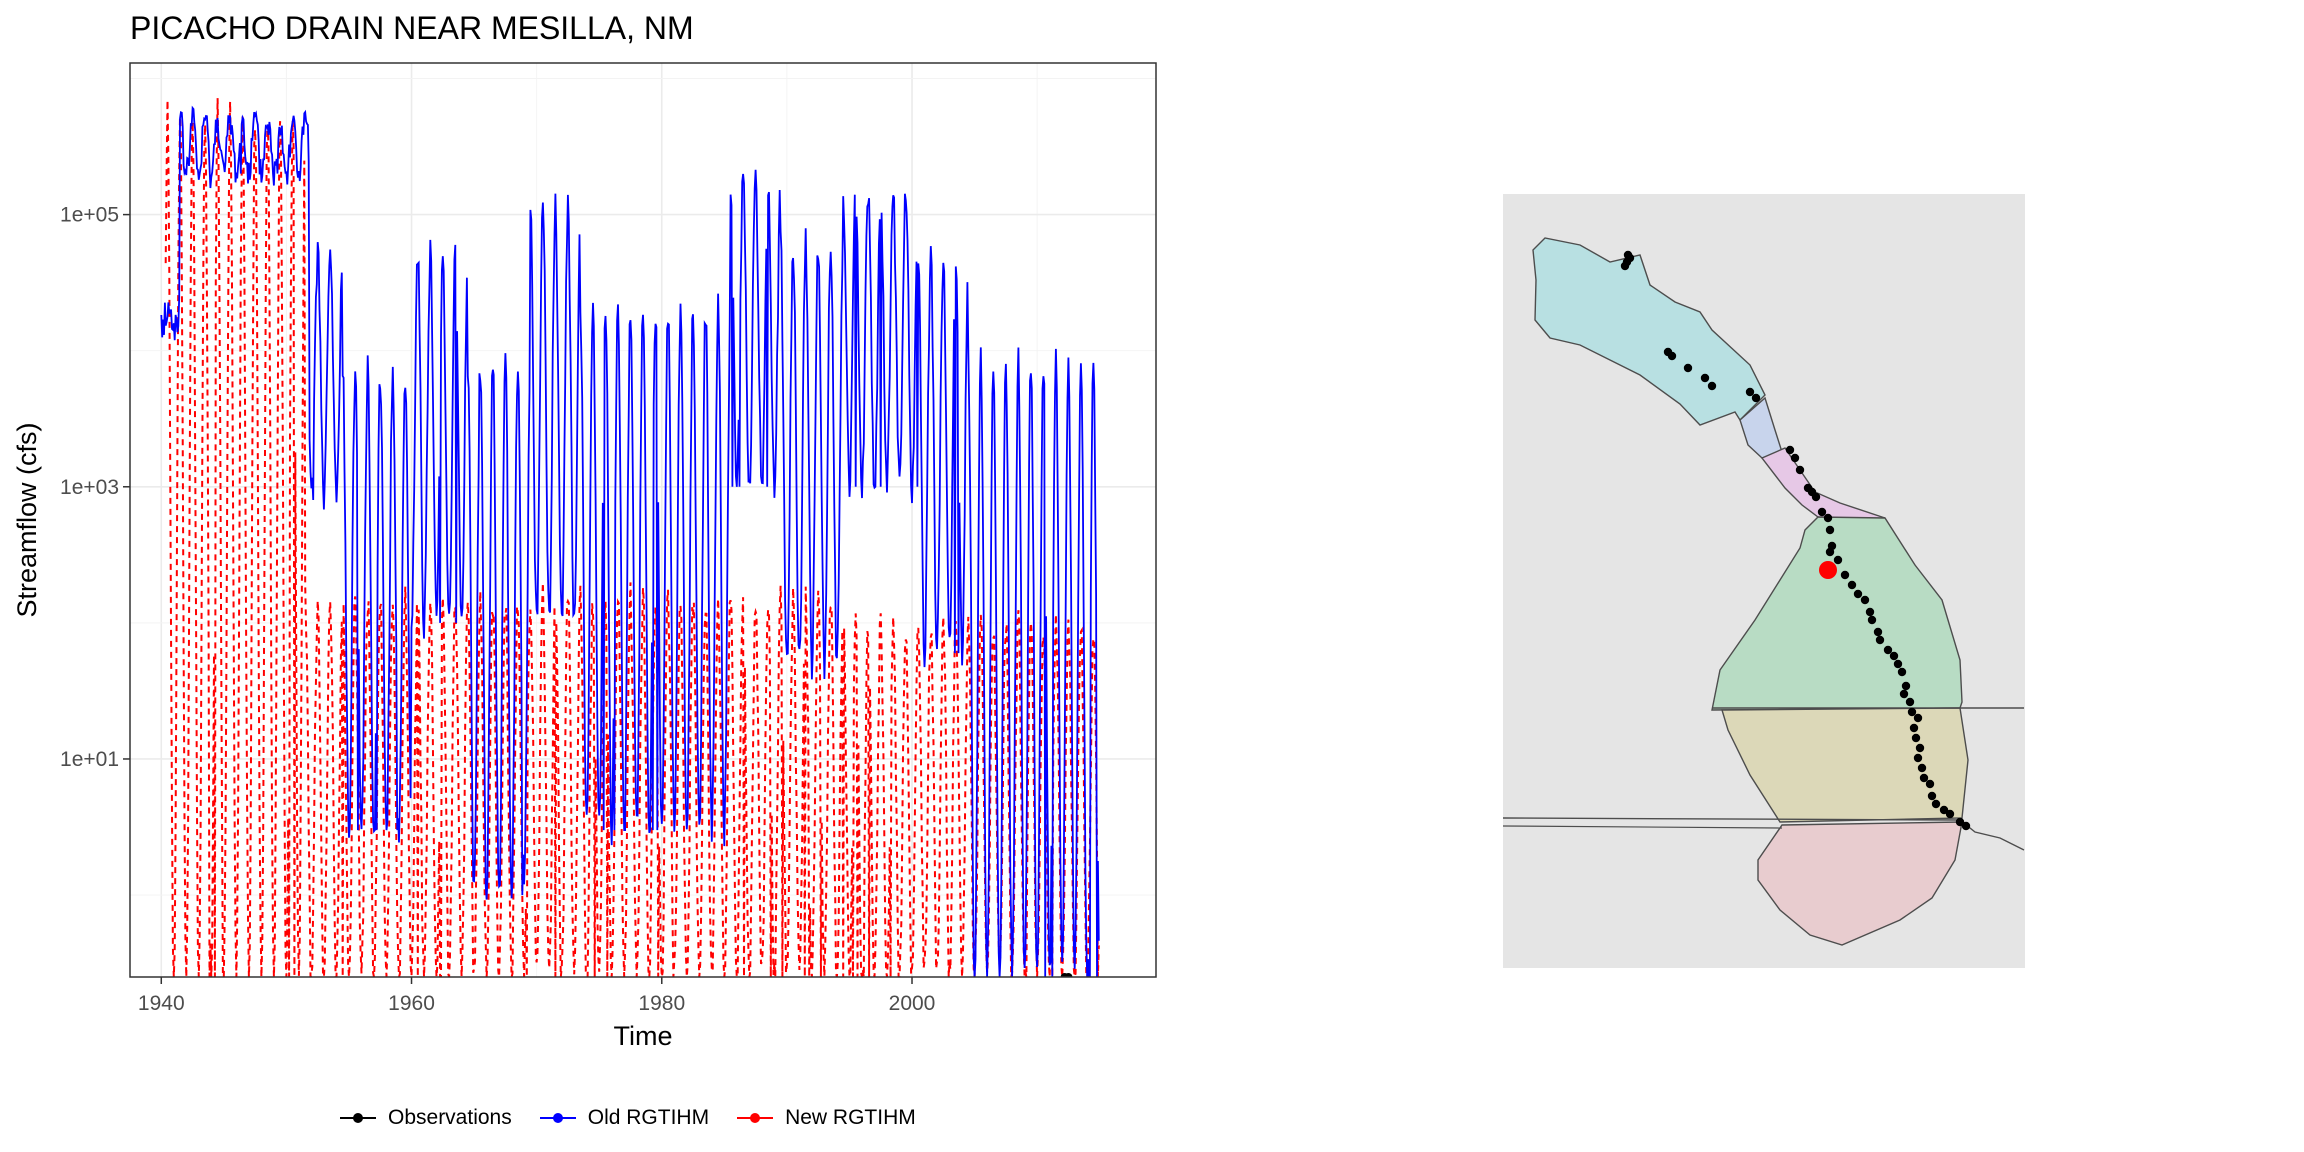  Describe the element at coordinates (912, 1003) in the screenshot. I see `x-tick-label: 2000` at that location.